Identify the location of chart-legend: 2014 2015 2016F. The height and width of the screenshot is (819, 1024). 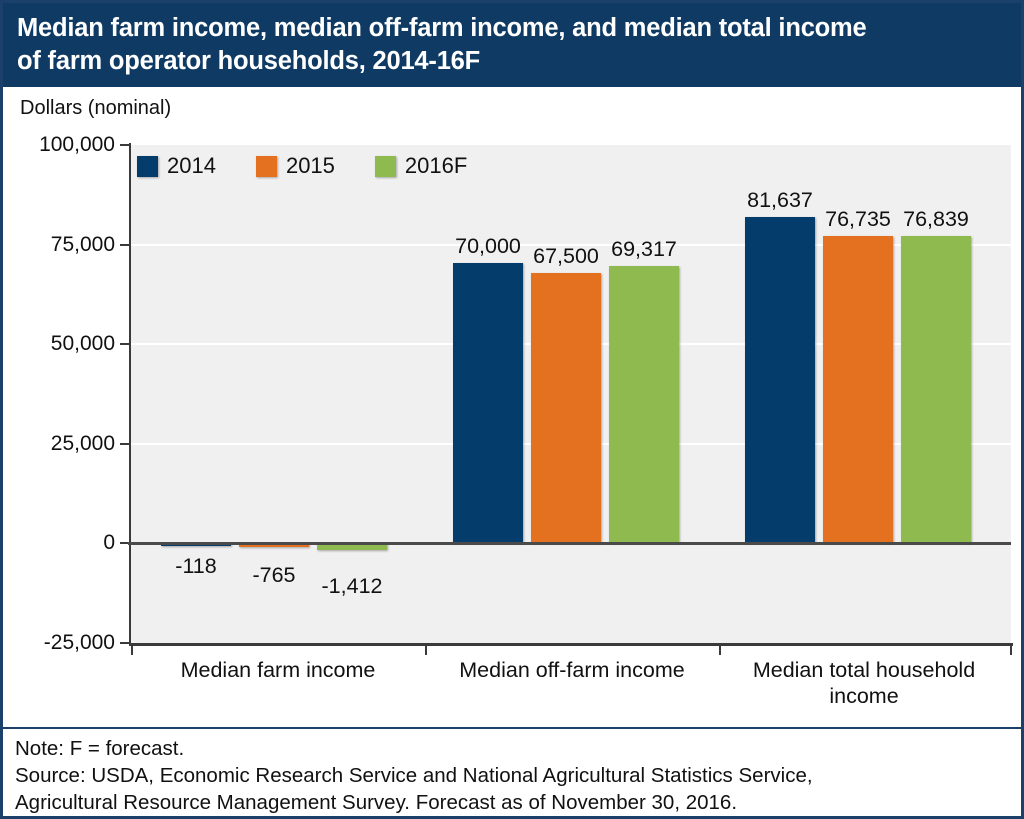
(322, 166).